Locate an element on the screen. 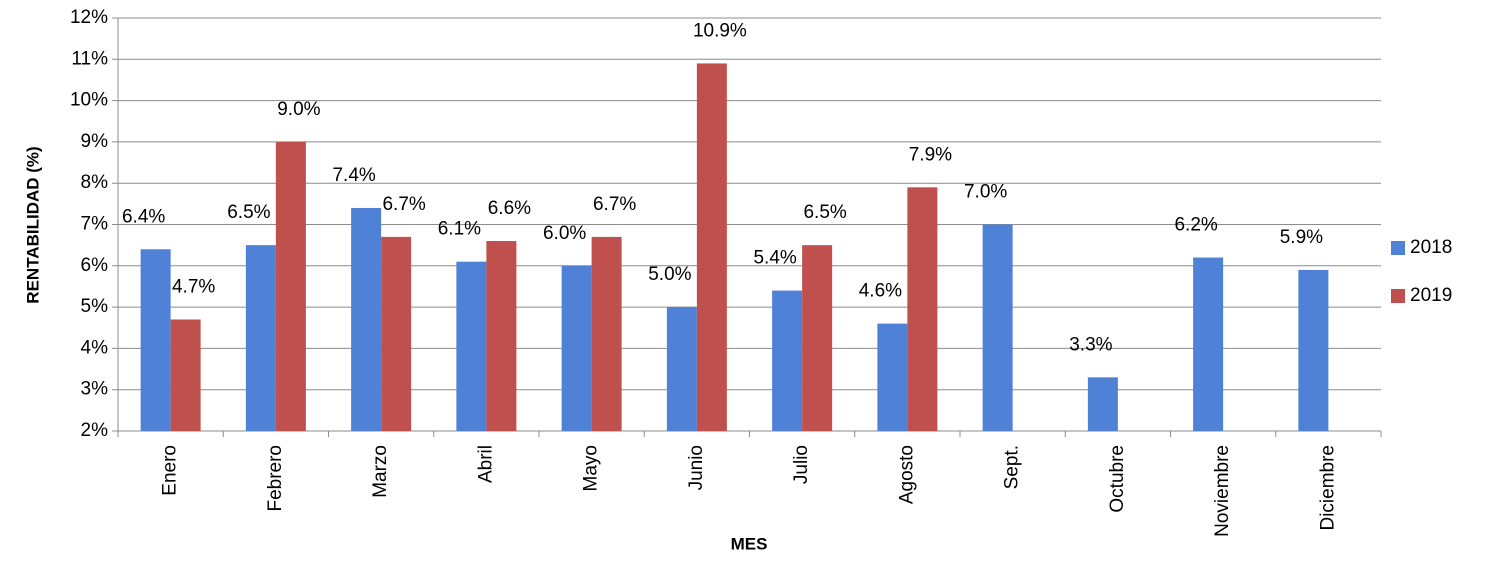 The height and width of the screenshot is (563, 1489). y-tick-label: 10% is located at coordinates (89, 100).